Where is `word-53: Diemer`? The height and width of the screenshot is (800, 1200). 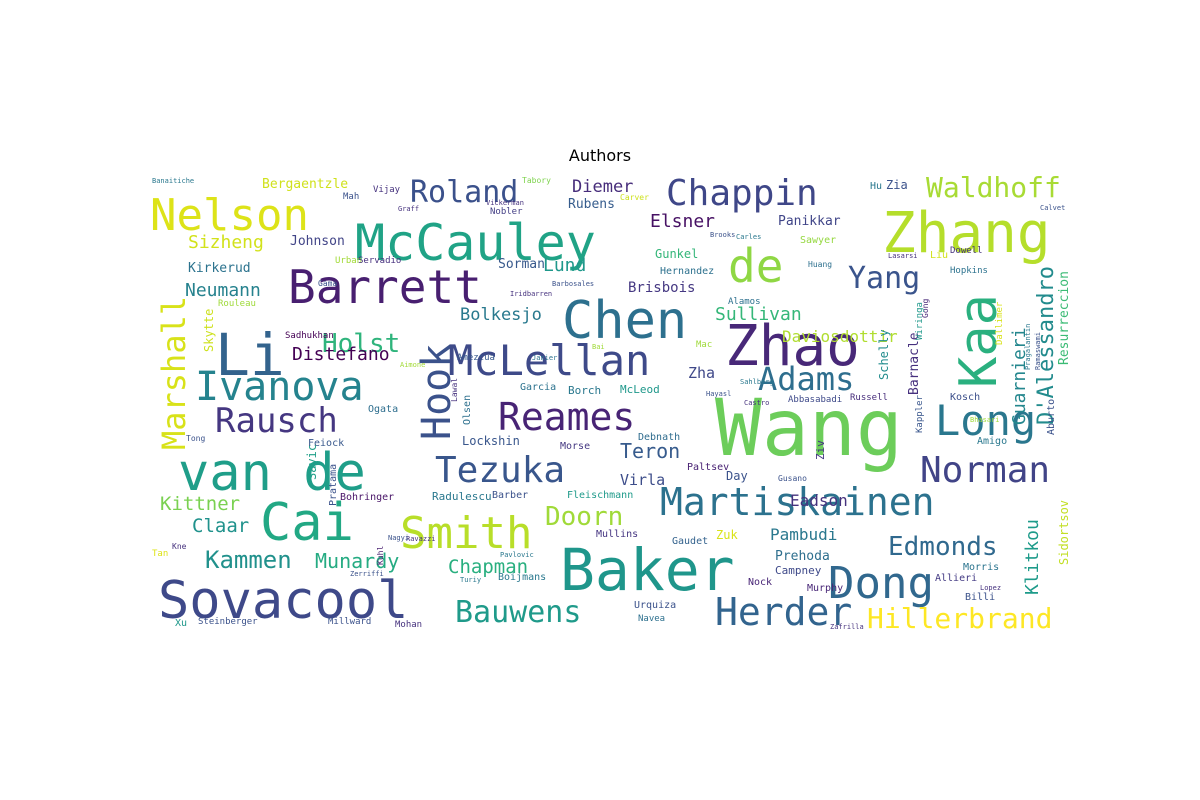 word-53: Diemer is located at coordinates (602, 187).